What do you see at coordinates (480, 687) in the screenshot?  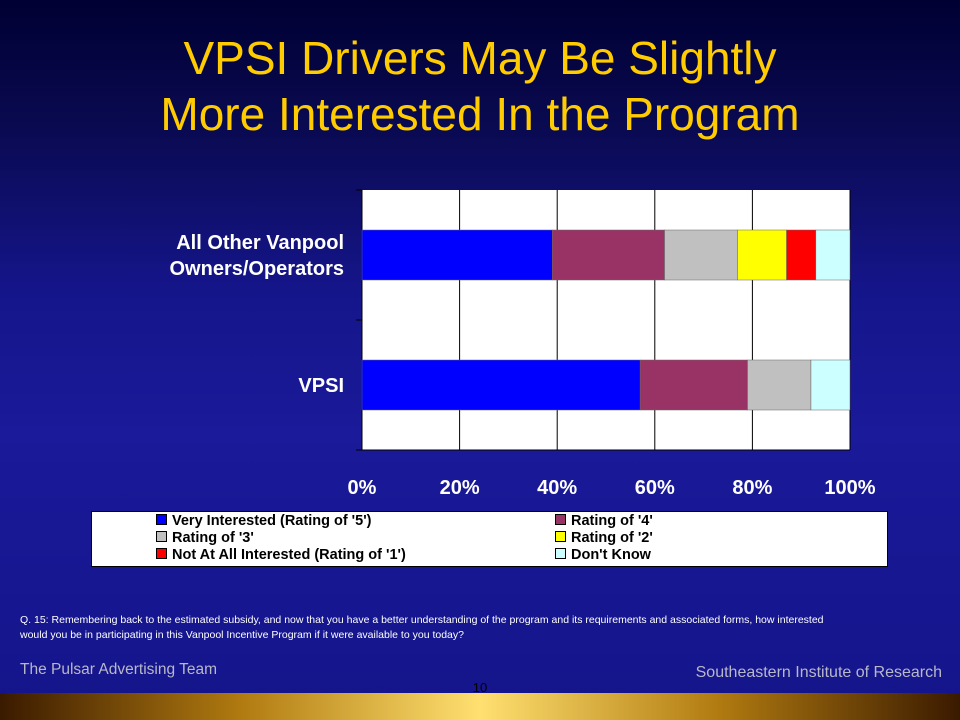 I see `page-number: 10` at bounding box center [480, 687].